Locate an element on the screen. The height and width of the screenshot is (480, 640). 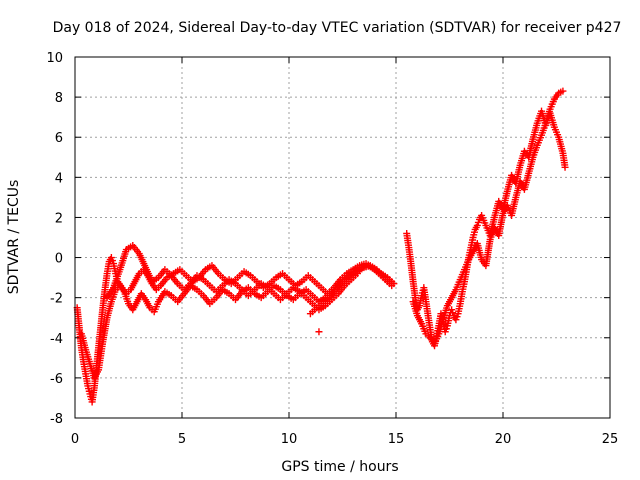
y-tick-label: 4 is located at coordinates (59, 178).